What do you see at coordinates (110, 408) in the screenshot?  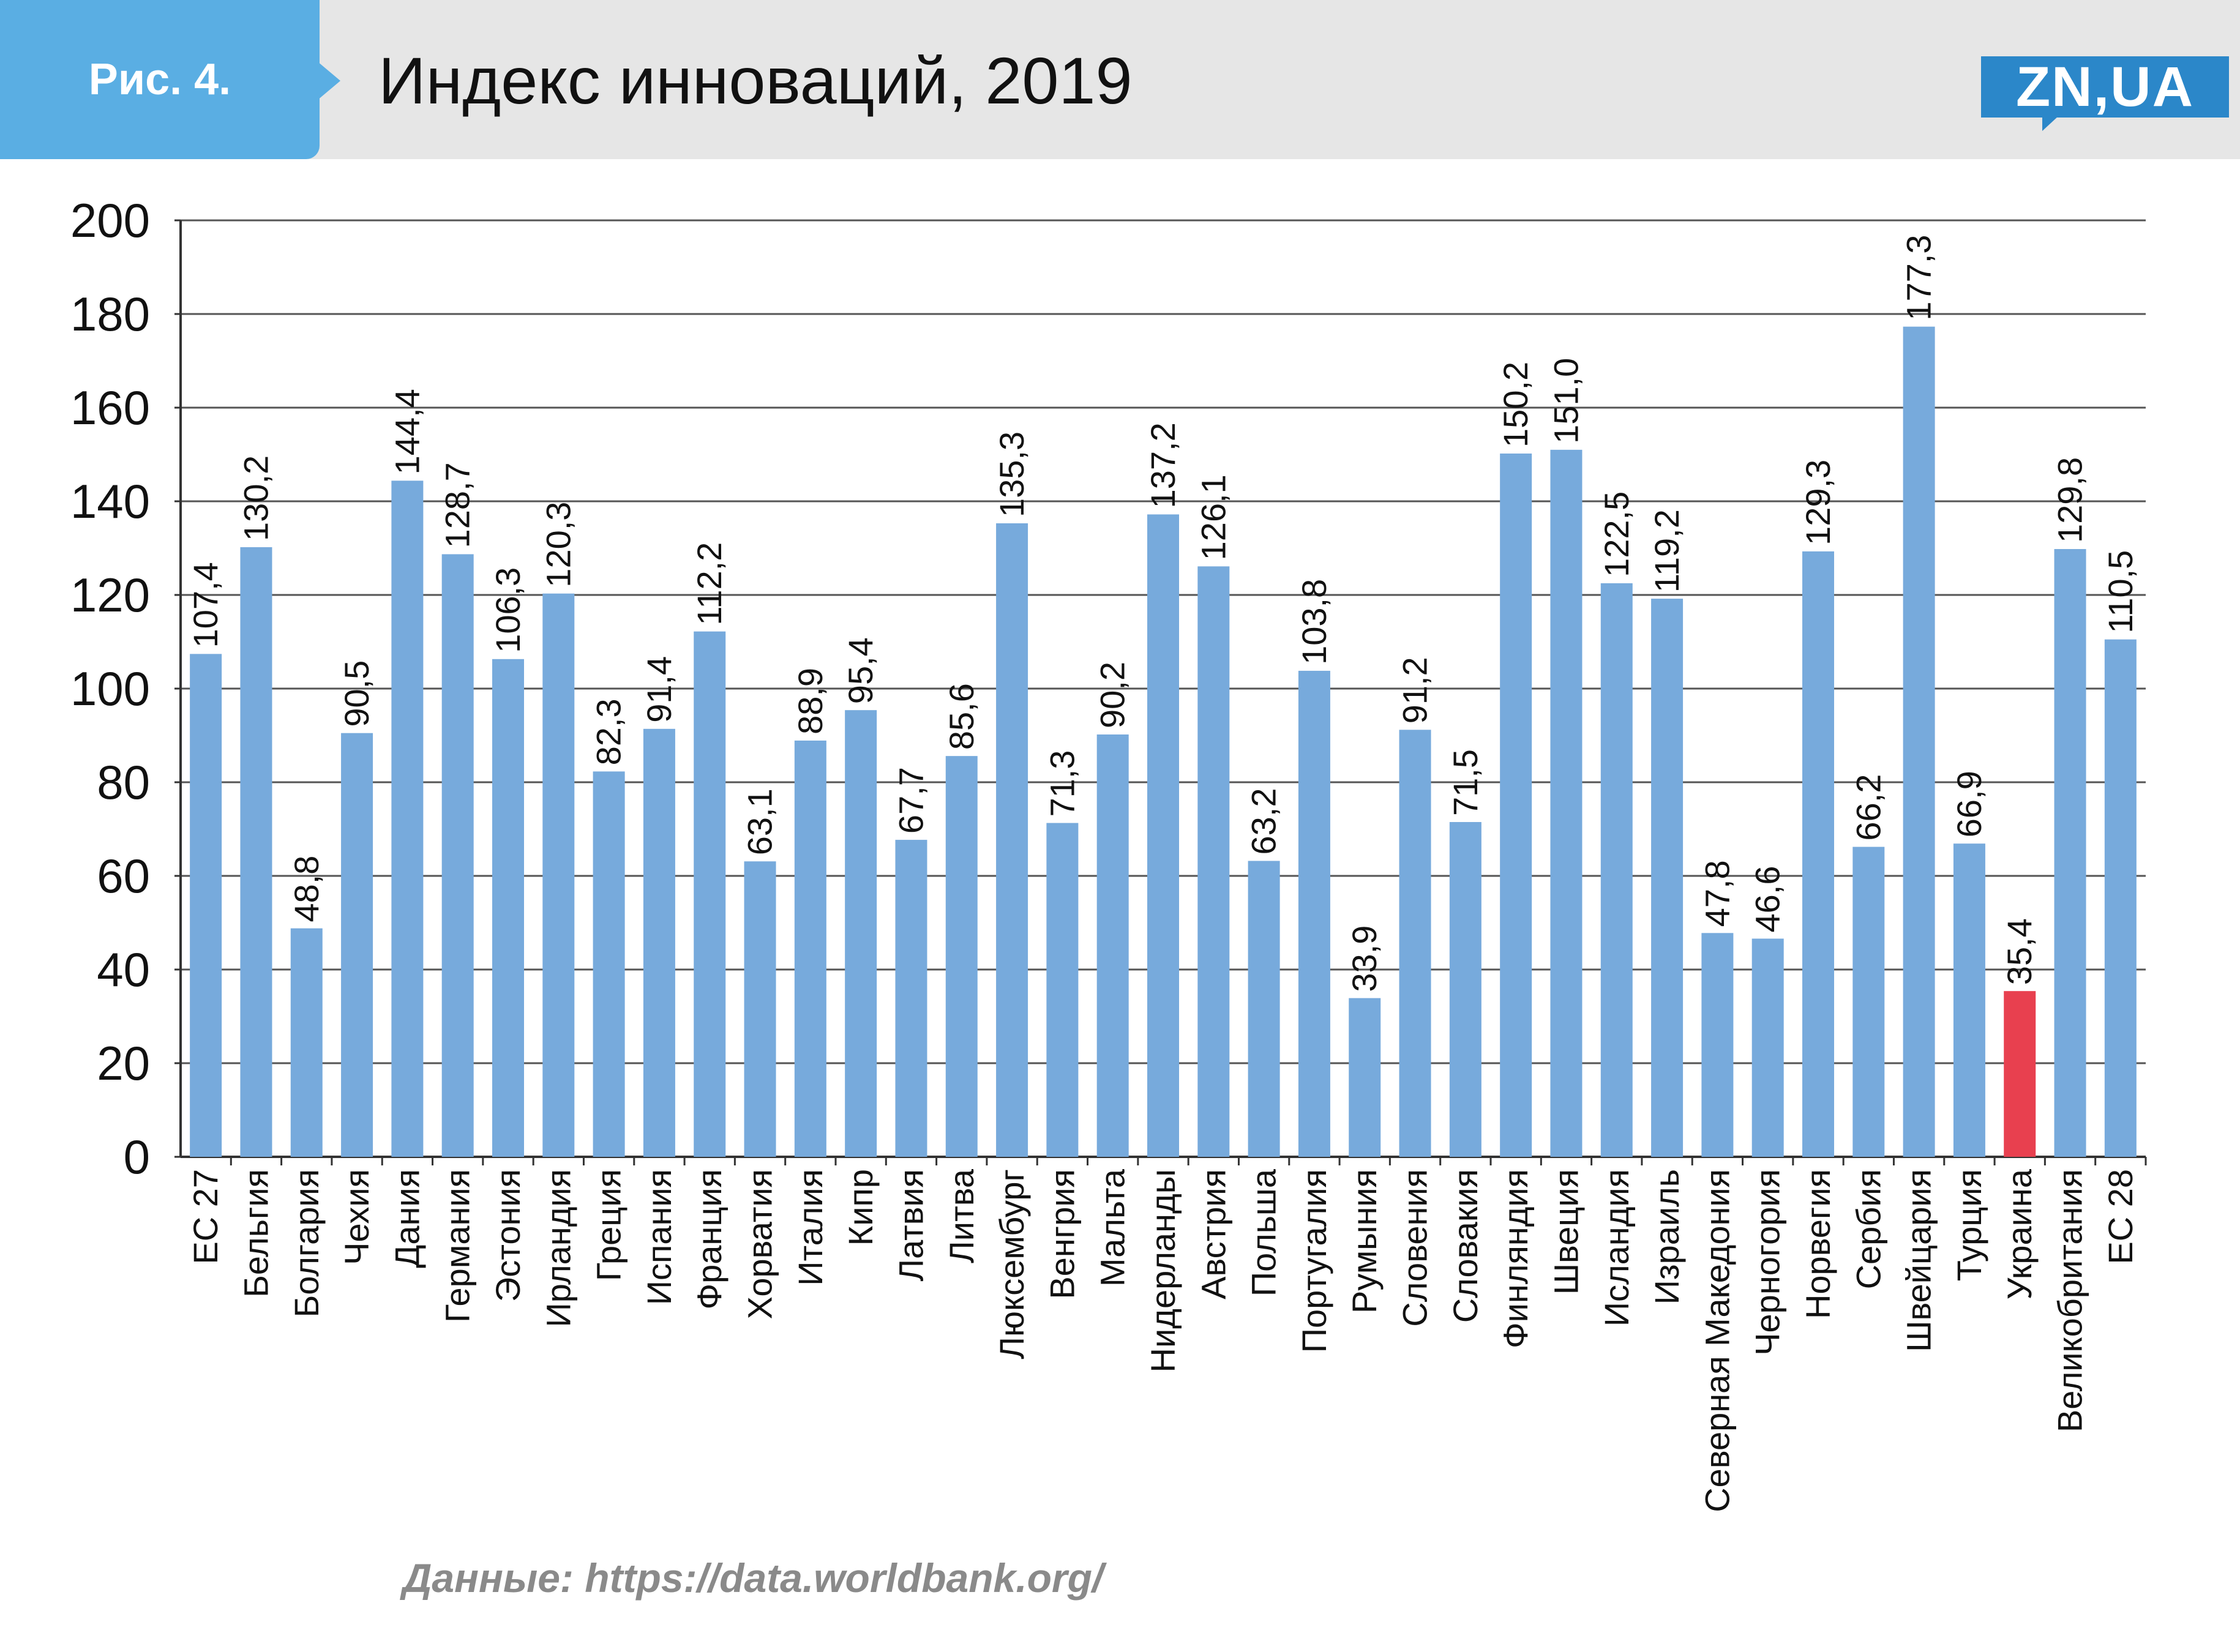 I see `y-tick-label: 160` at bounding box center [110, 408].